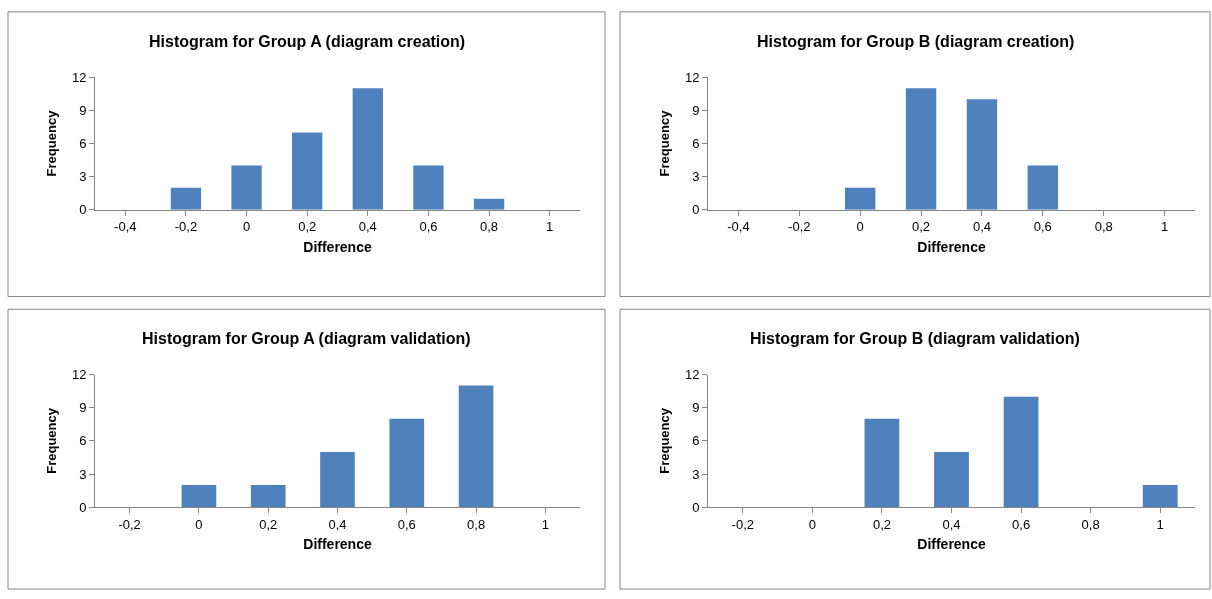  What do you see at coordinates (307, 41) in the screenshot?
I see `chart-title: Histogram for Group A (diagram creation)` at bounding box center [307, 41].